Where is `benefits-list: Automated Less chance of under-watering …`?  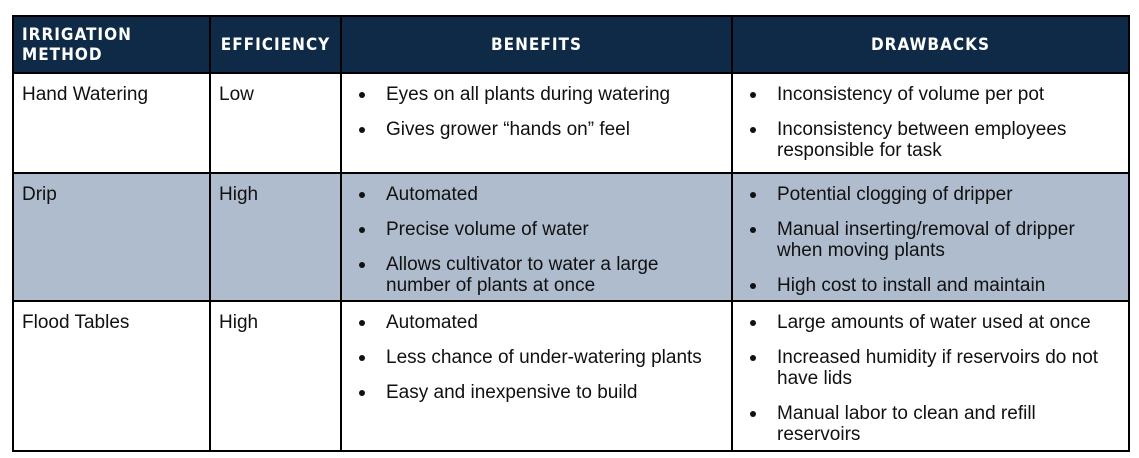 benefits-list: Automated Less chance of under-watering … is located at coordinates (536, 357).